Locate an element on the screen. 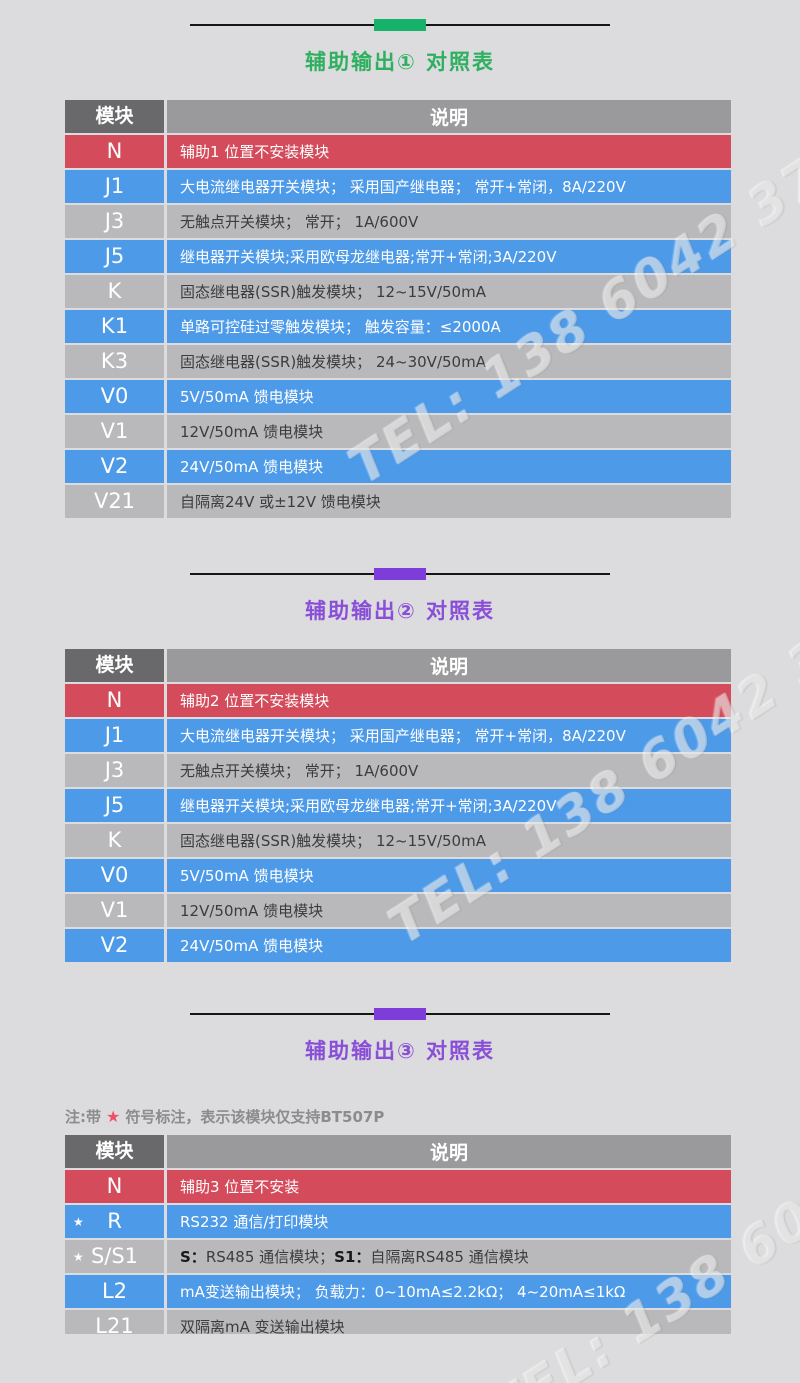 This screenshot has width=800, height=1383. module-cell: L2 is located at coordinates (114, 1291).